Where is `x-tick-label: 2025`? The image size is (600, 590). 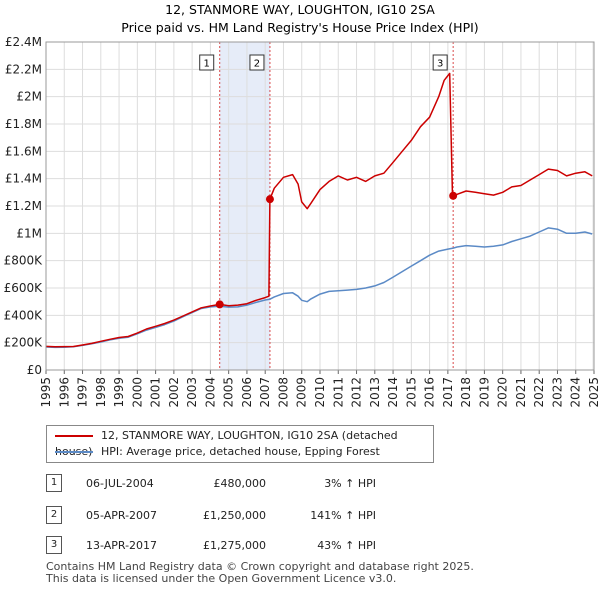
x-tick-label: 2025 is located at coordinates (593, 392).